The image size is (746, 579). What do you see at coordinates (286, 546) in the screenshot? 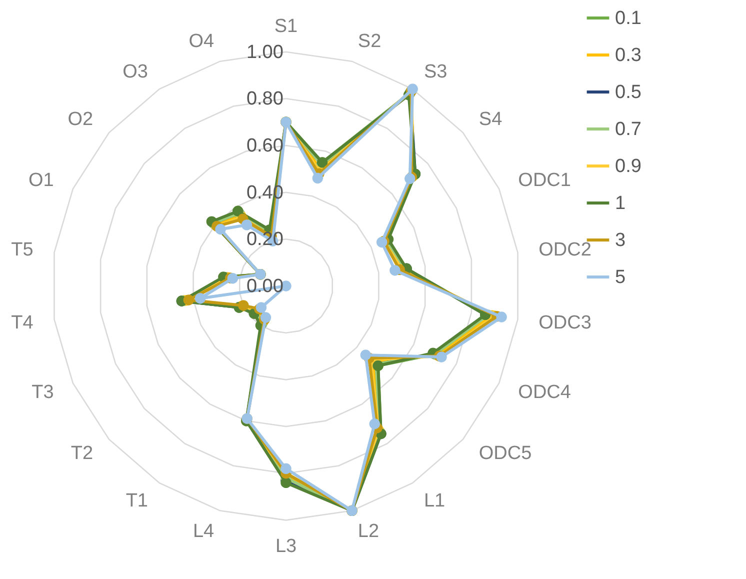
I see `spoke-label: L3` at bounding box center [286, 546].